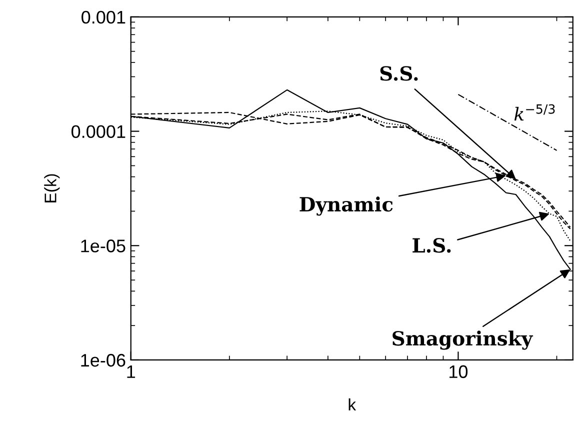 This screenshot has width=574, height=423. Describe the element at coordinates (103, 360) in the screenshot. I see `y-tick-label: 1e-06` at that location.